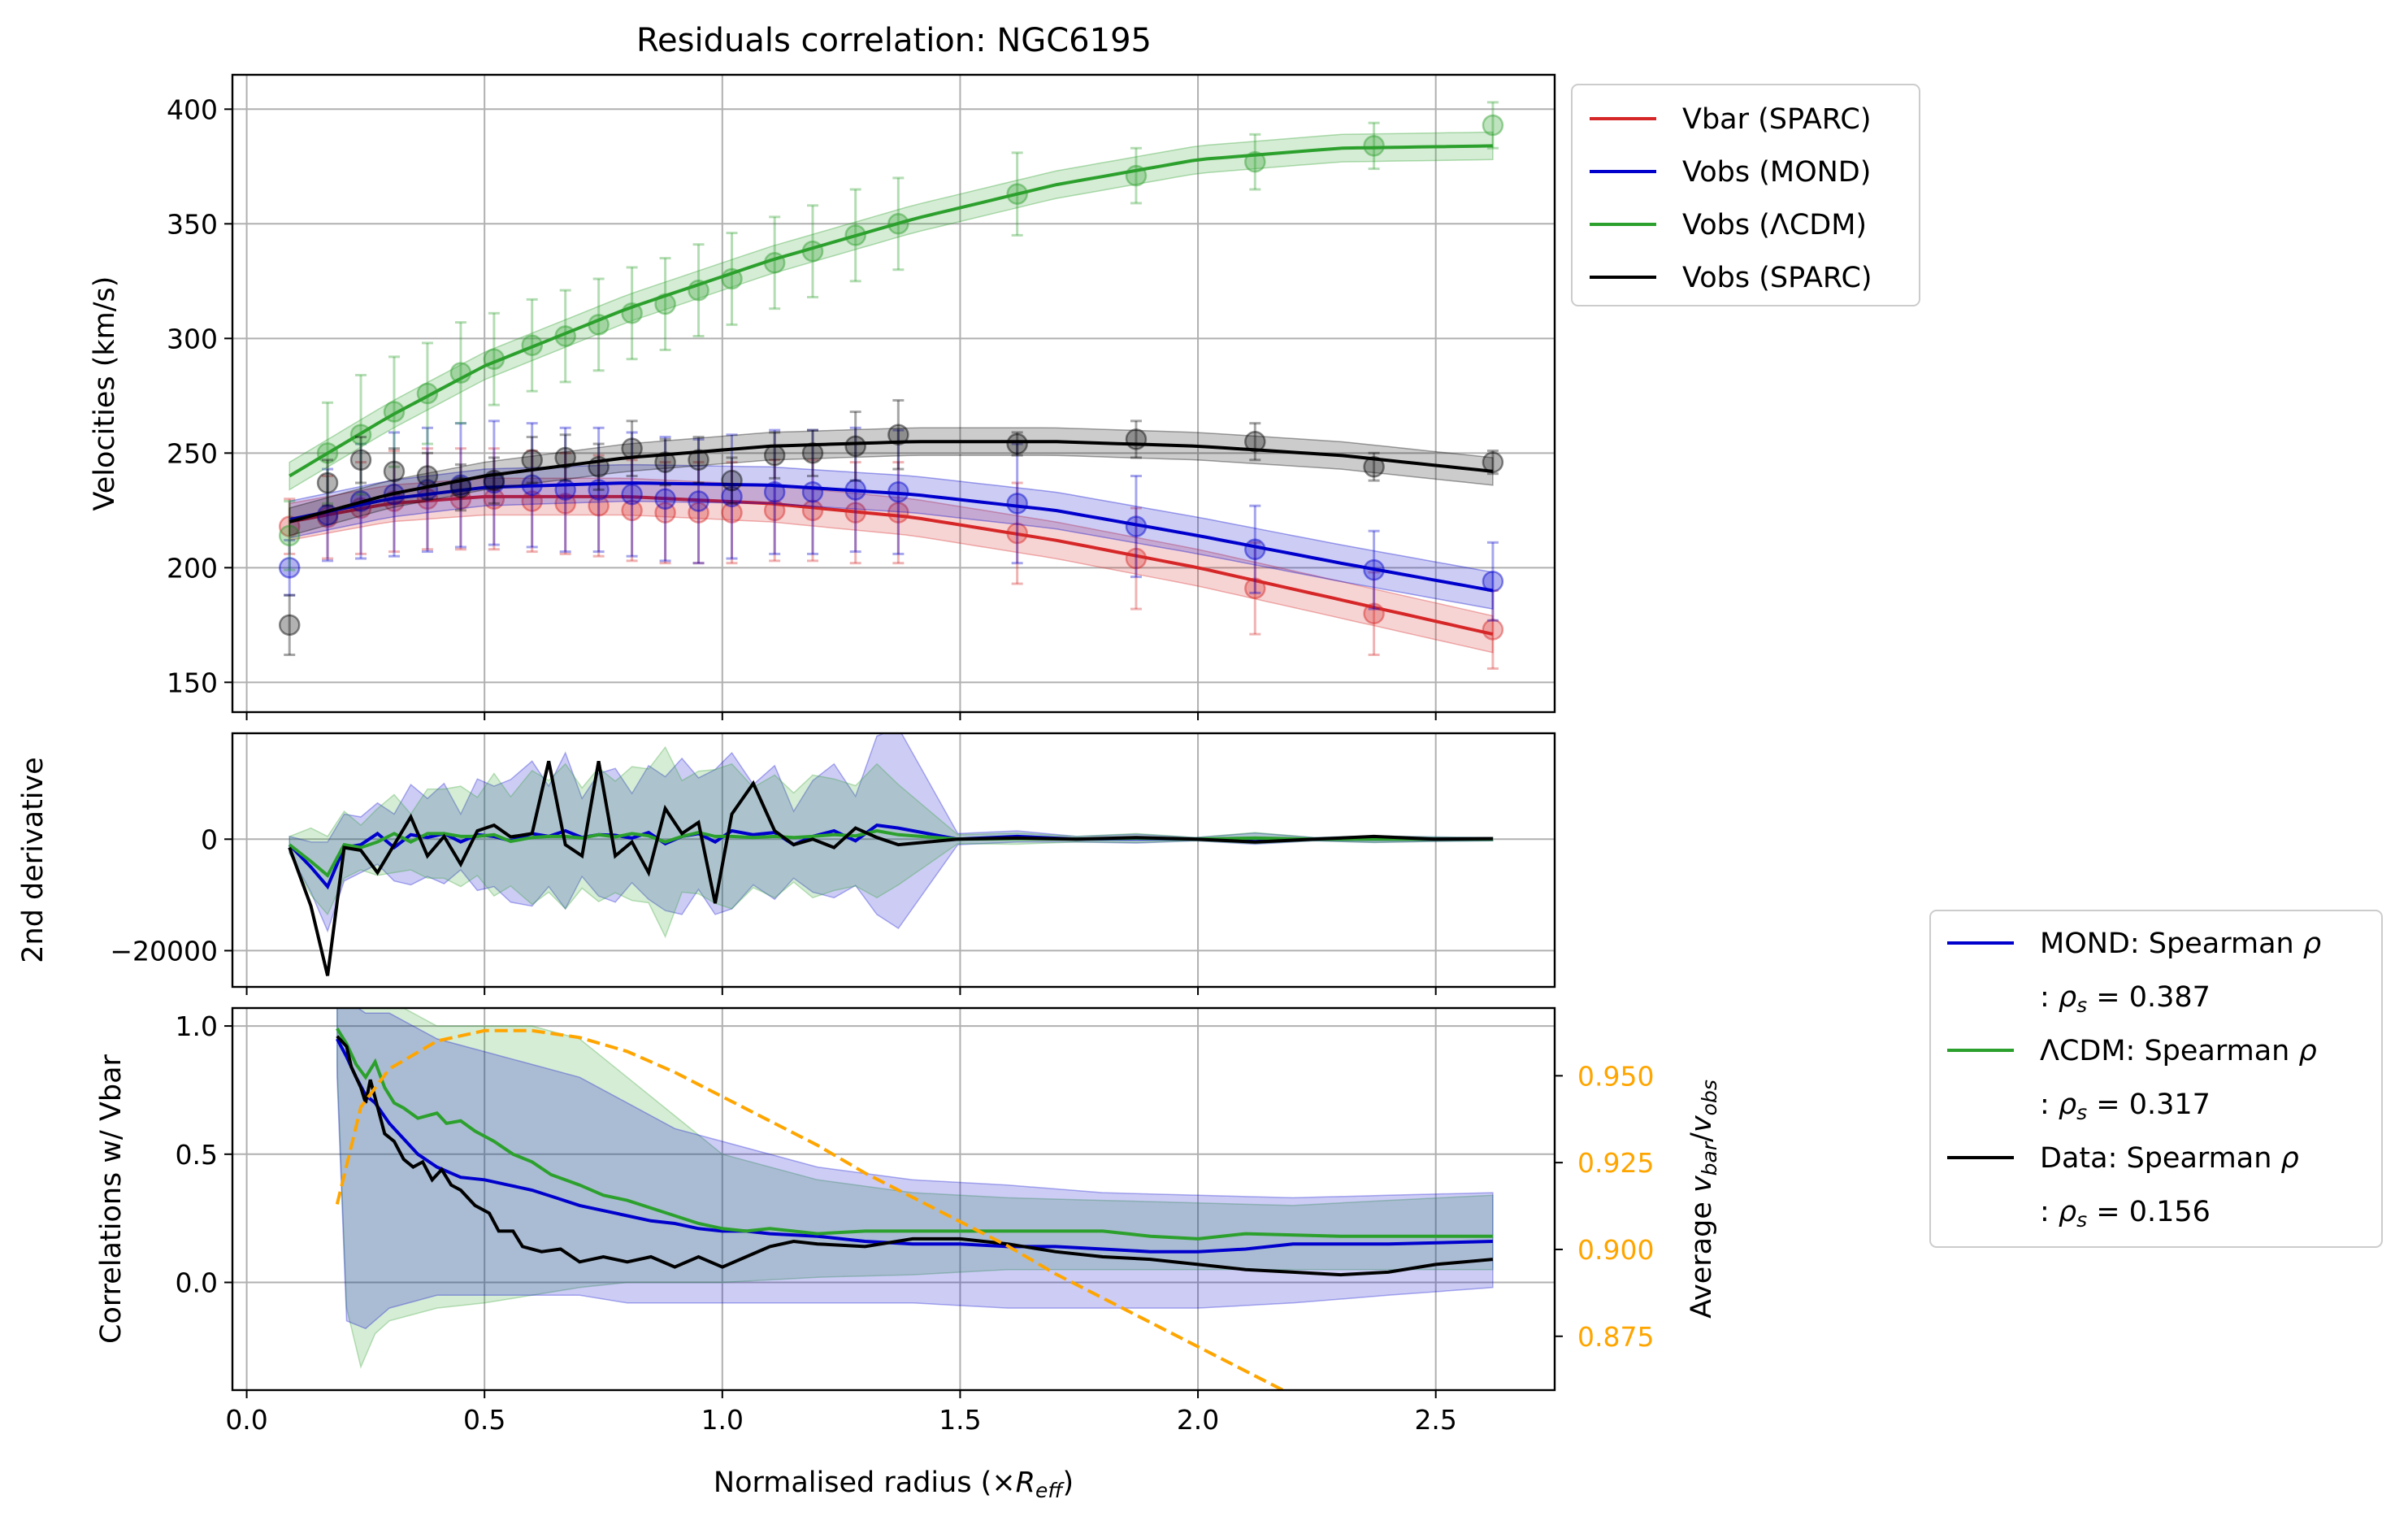 The height and width of the screenshot is (1521, 2408). Describe the element at coordinates (33, 860) in the screenshot. I see `y-axis-label: 2nd derivative` at that location.